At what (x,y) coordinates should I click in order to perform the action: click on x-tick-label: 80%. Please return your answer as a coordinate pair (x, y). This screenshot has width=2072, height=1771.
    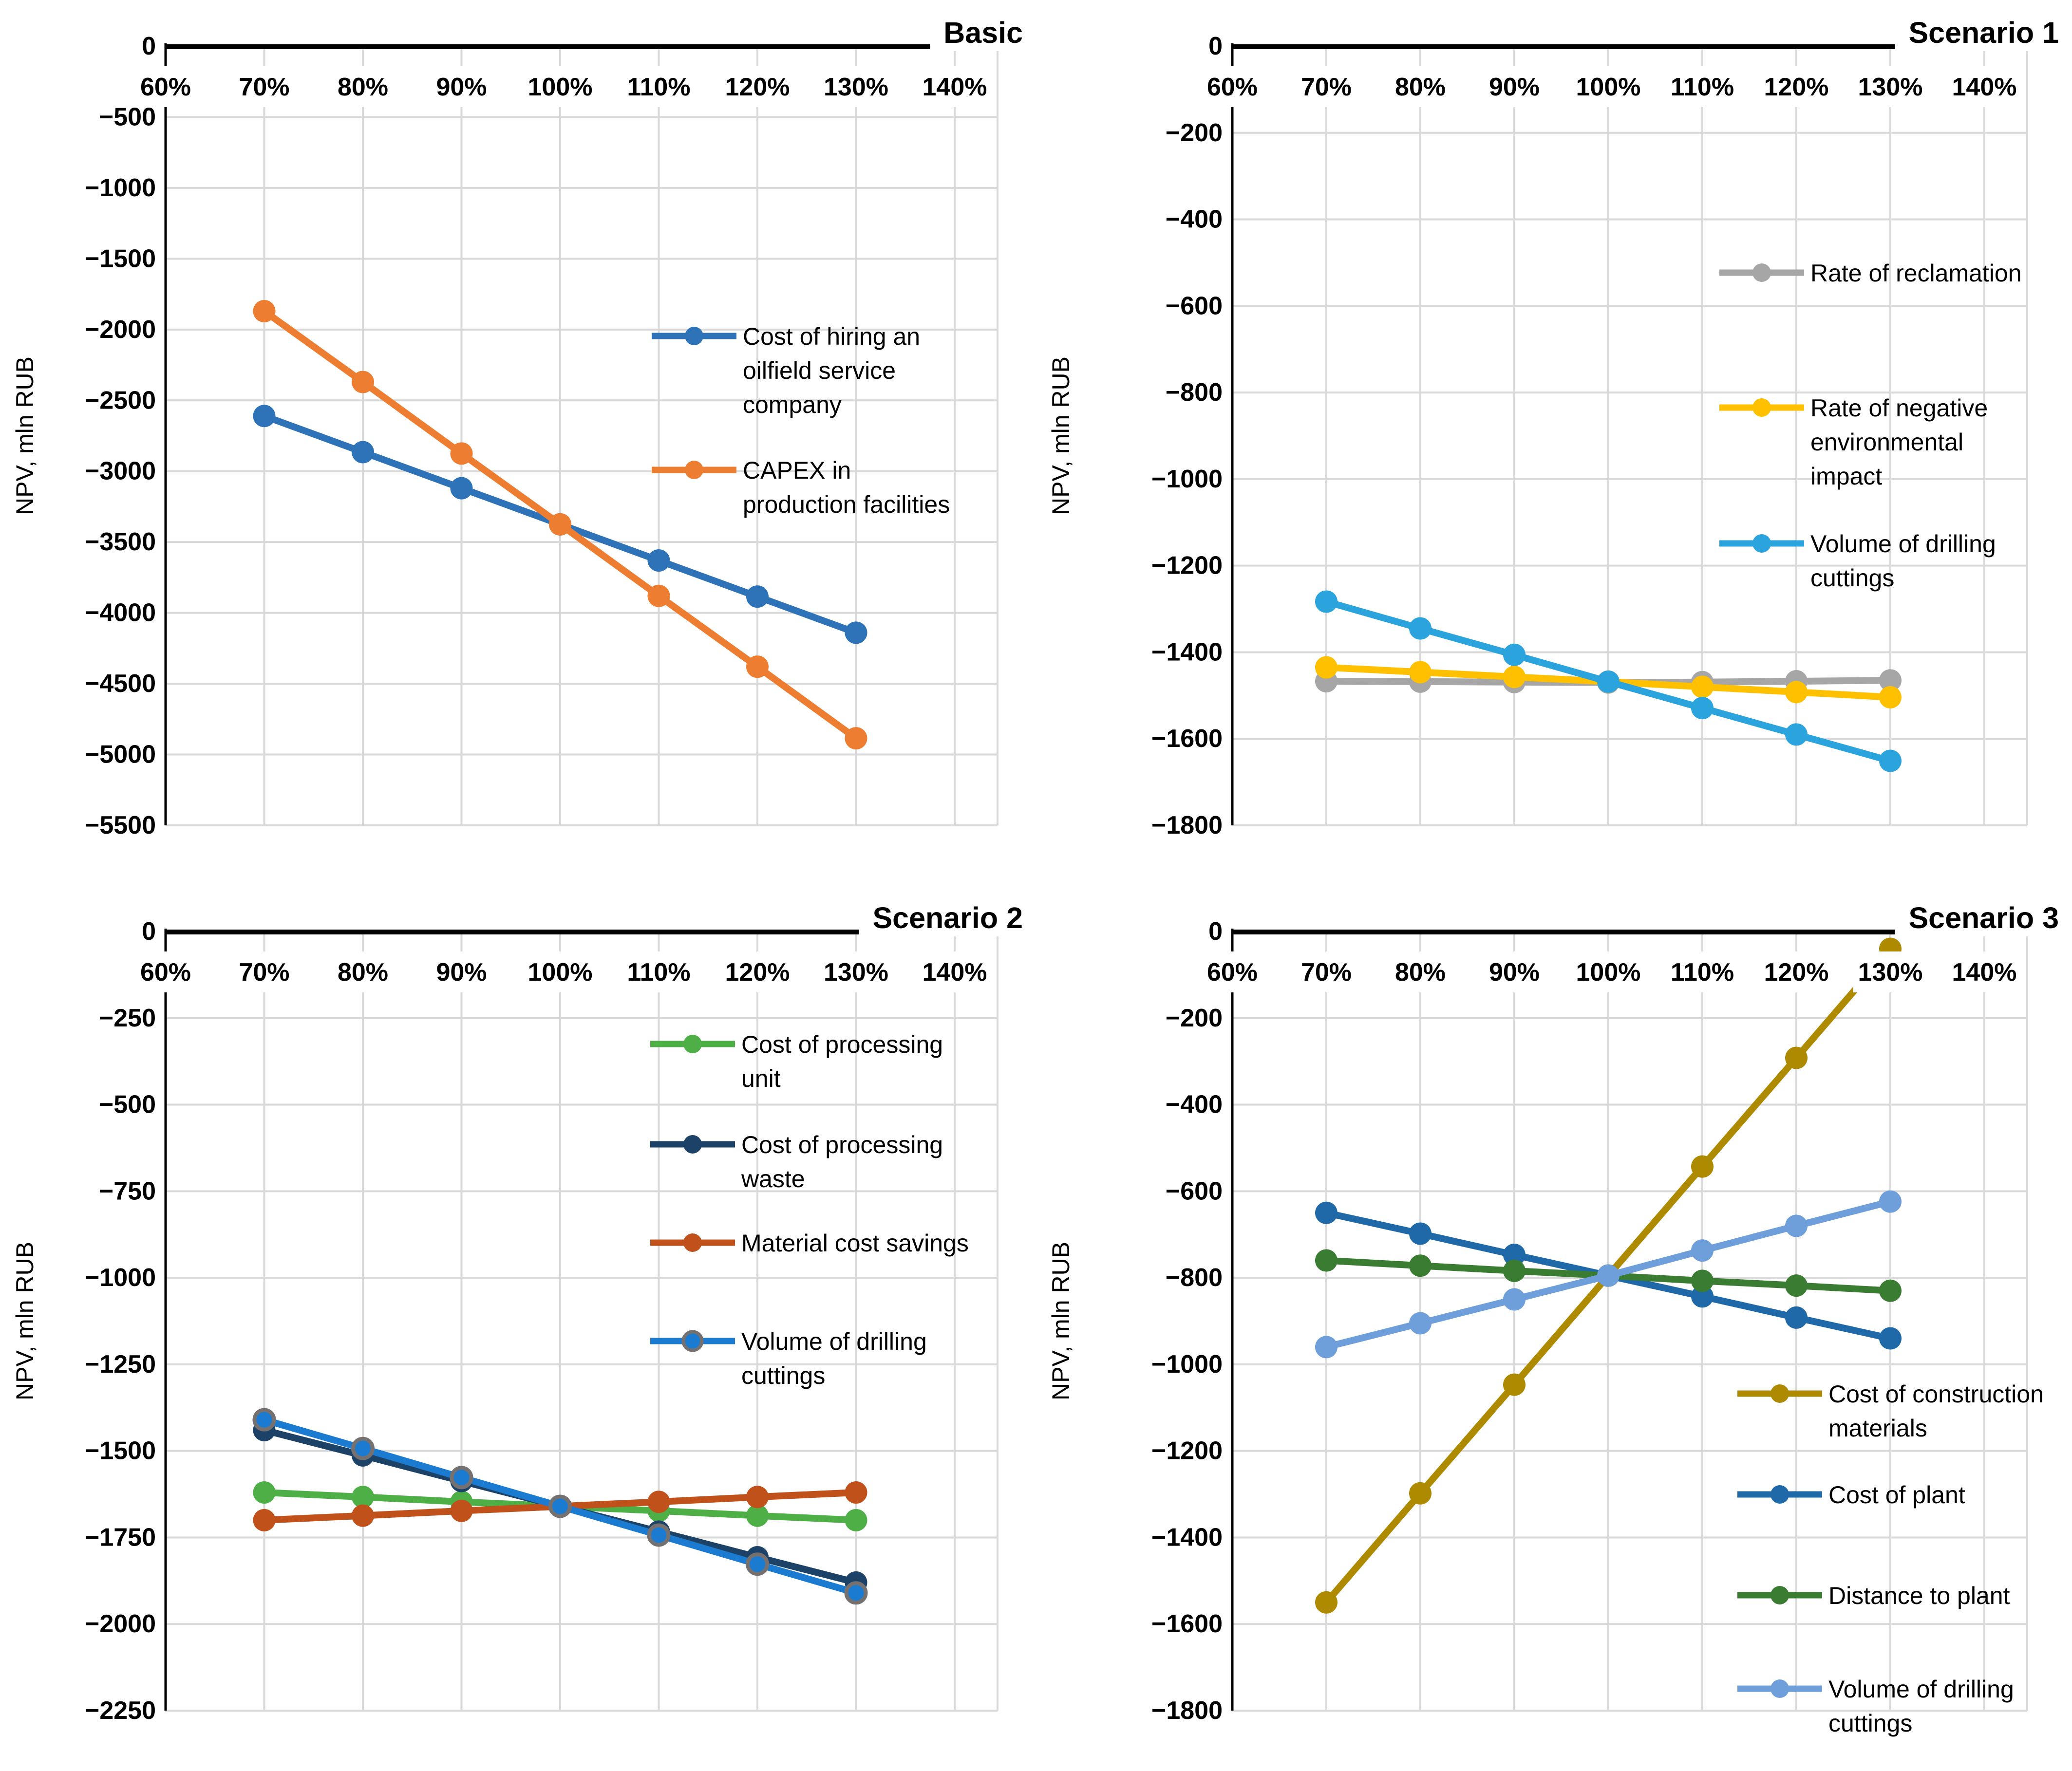
    Looking at the image, I should click on (363, 87).